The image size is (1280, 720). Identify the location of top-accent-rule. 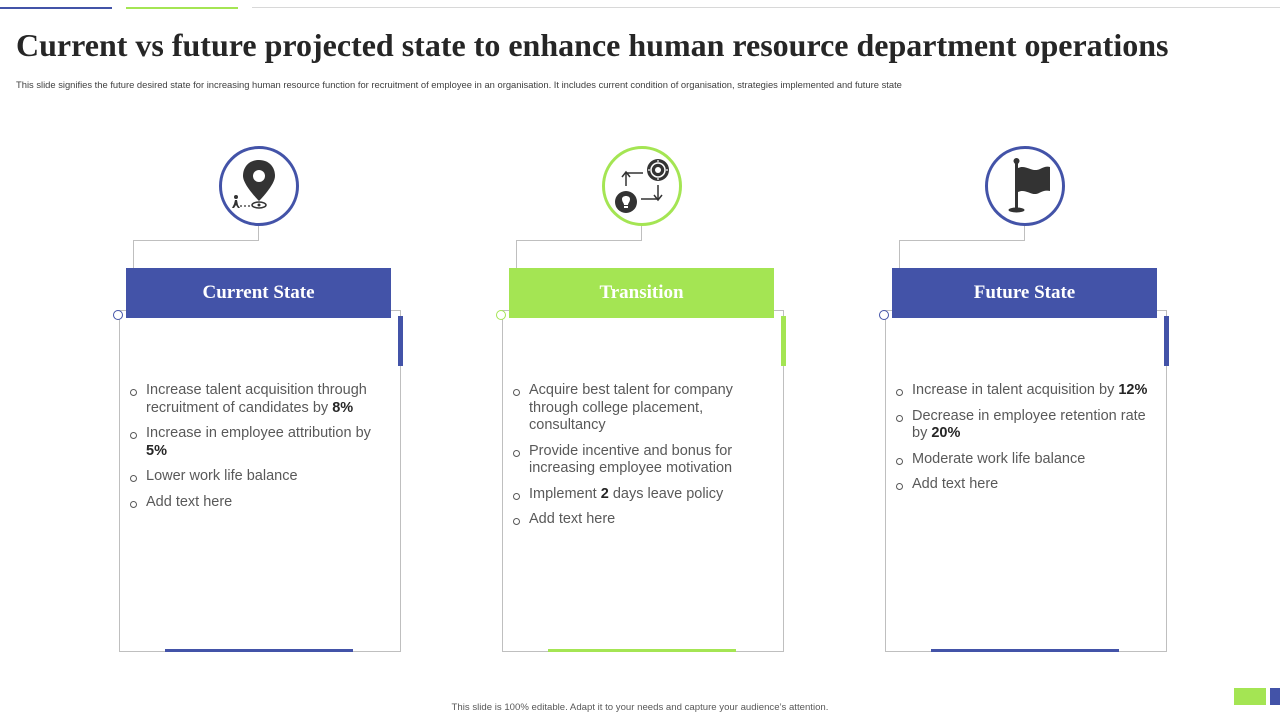
(766, 7).